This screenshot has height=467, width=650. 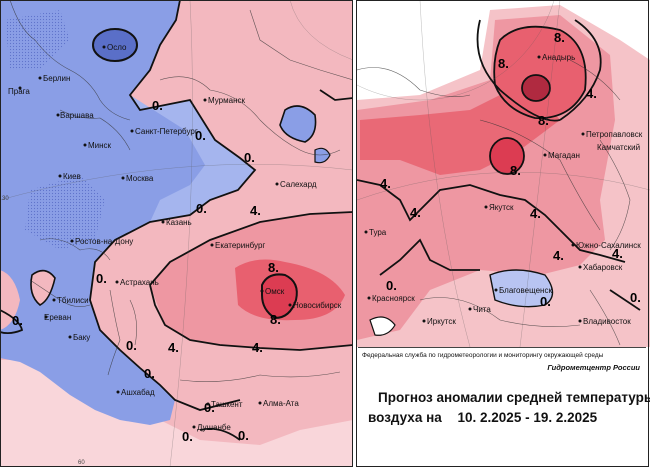 What do you see at coordinates (281, 403) in the screenshot?
I see `svg-text: Алма-Ата` at bounding box center [281, 403].